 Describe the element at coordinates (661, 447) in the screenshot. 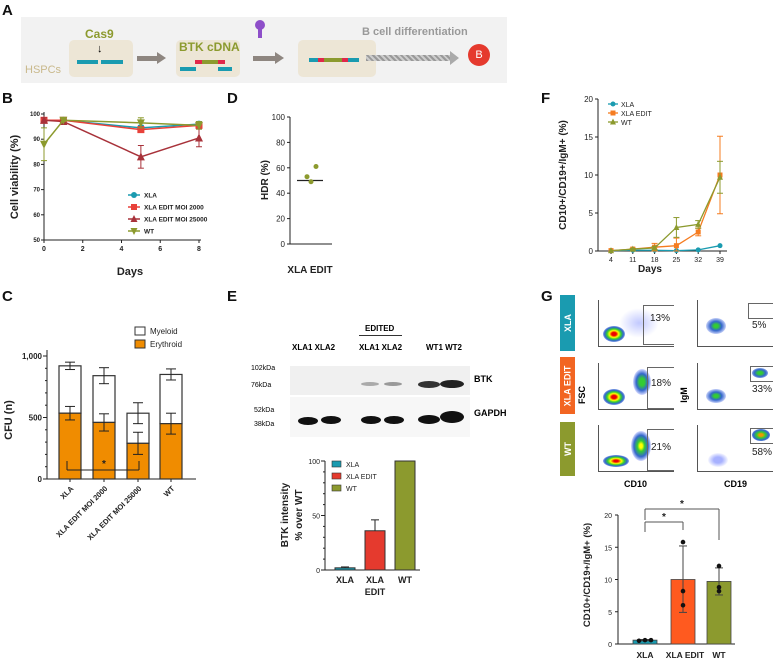

I see `cd10-percent: 21%` at that location.